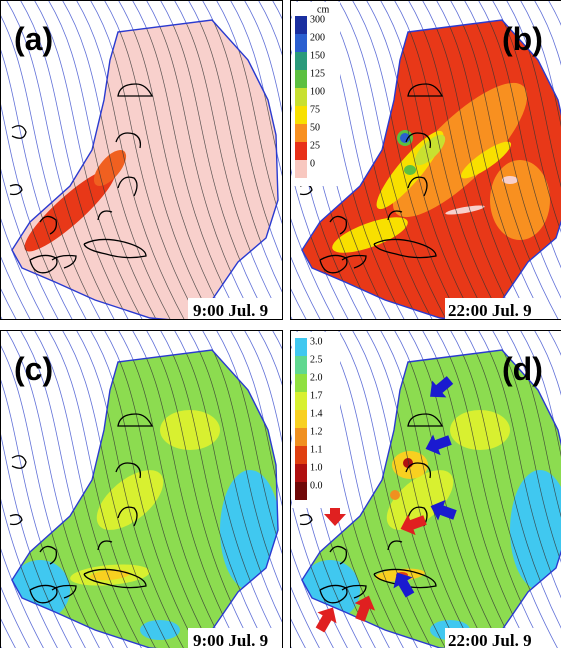 The image size is (561, 648). What do you see at coordinates (316, 413) in the screenshot?
I see `legend-label: 1.4` at bounding box center [316, 413].